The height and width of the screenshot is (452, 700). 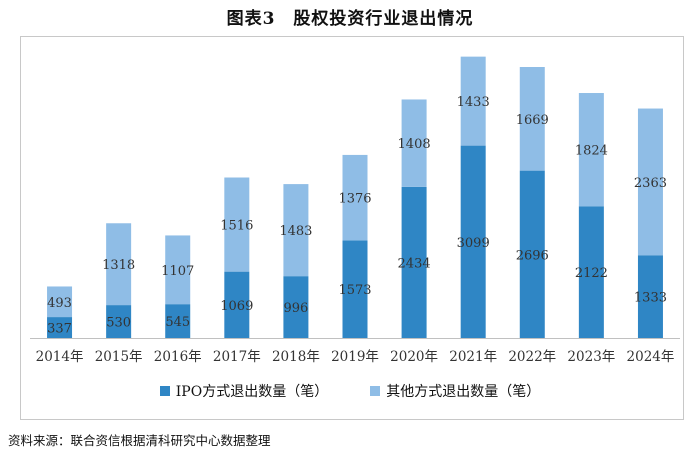 What do you see at coordinates (237, 357) in the screenshot?
I see `x-tick-label-3: 2017年` at bounding box center [237, 357].